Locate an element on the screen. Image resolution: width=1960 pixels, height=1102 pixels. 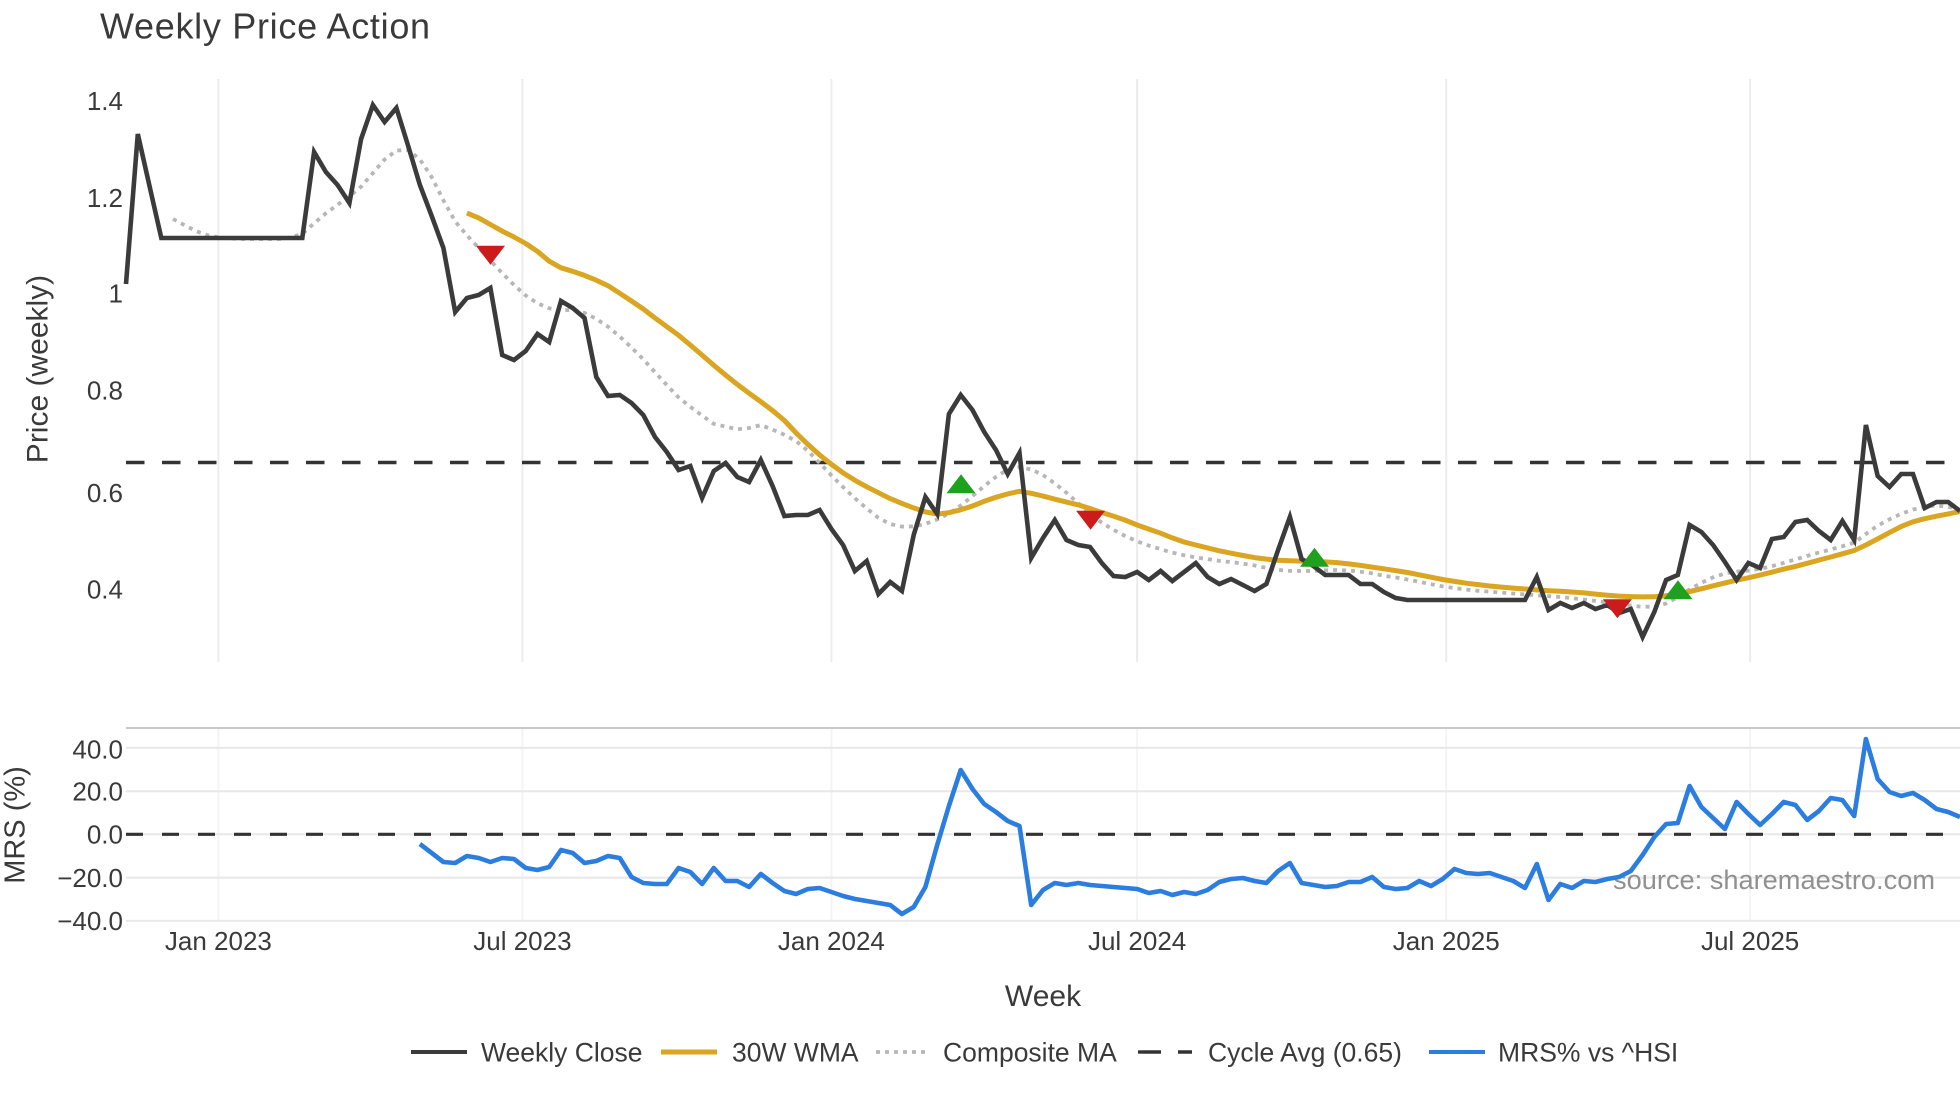
svg-text: Price (weekly) is located at coordinates (38, 369).